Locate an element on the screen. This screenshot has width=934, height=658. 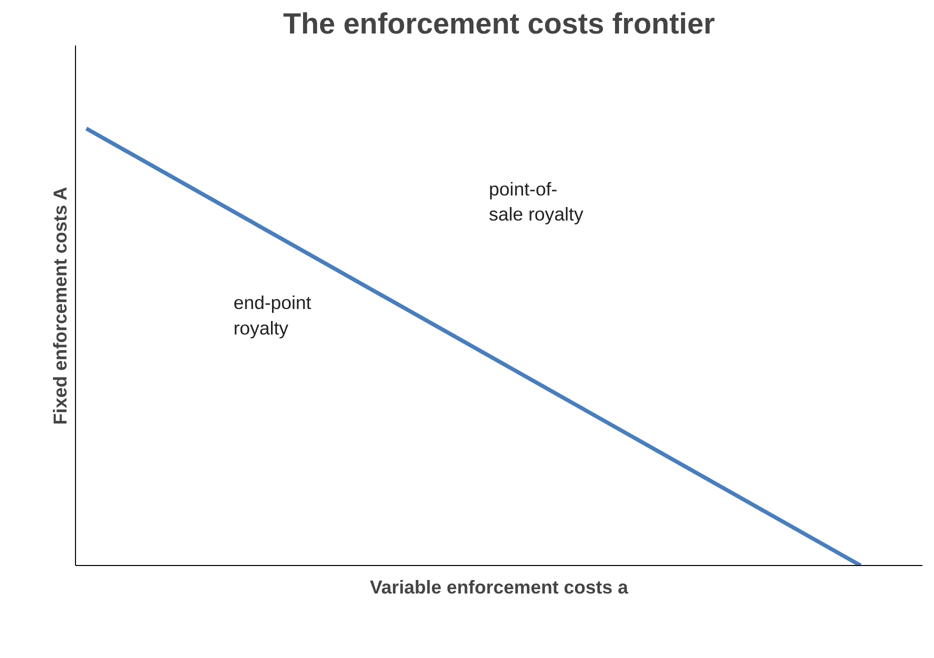
y-axis-title: Fixed enforcement costs A is located at coordinates (60, 305).